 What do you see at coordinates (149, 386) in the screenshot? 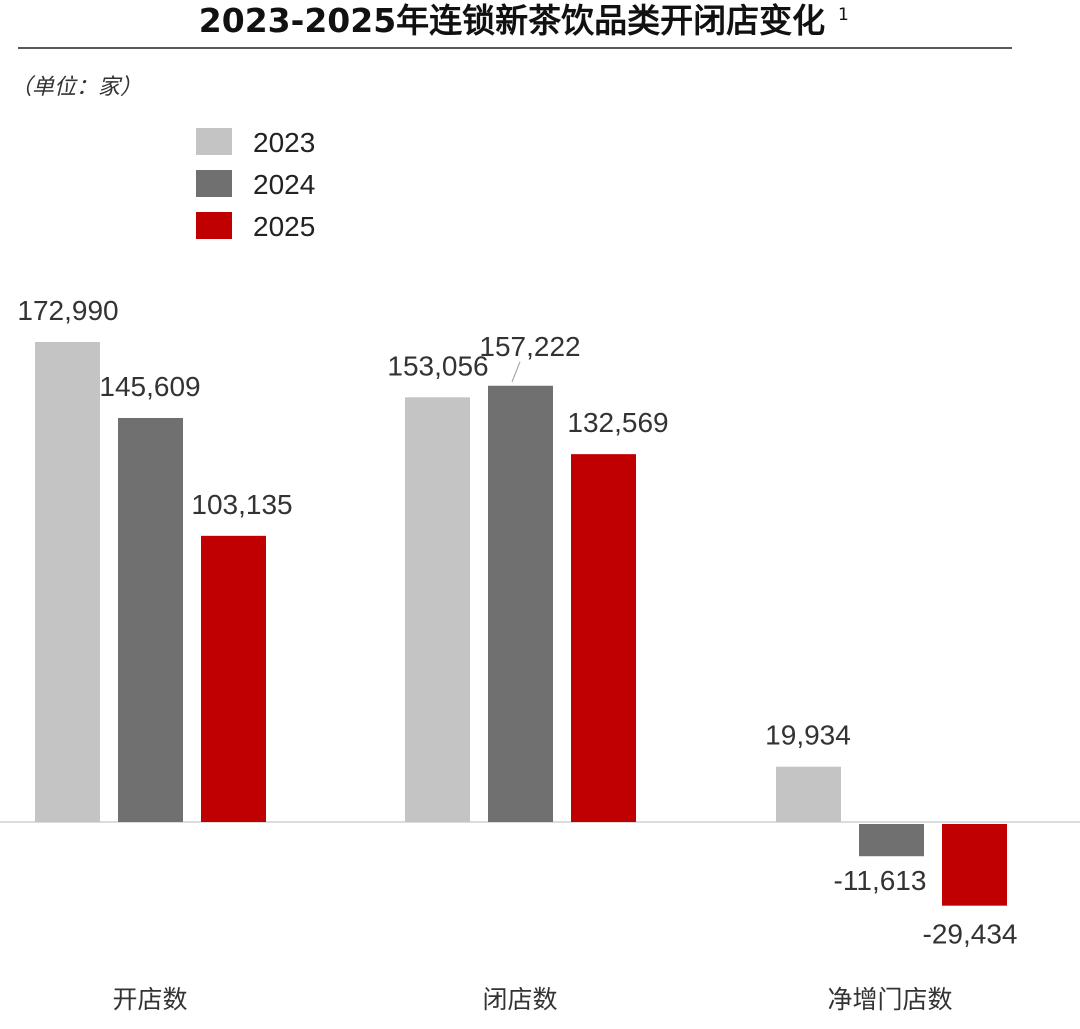
I see `value-label-开店数-2024: 145,609` at bounding box center [149, 386].